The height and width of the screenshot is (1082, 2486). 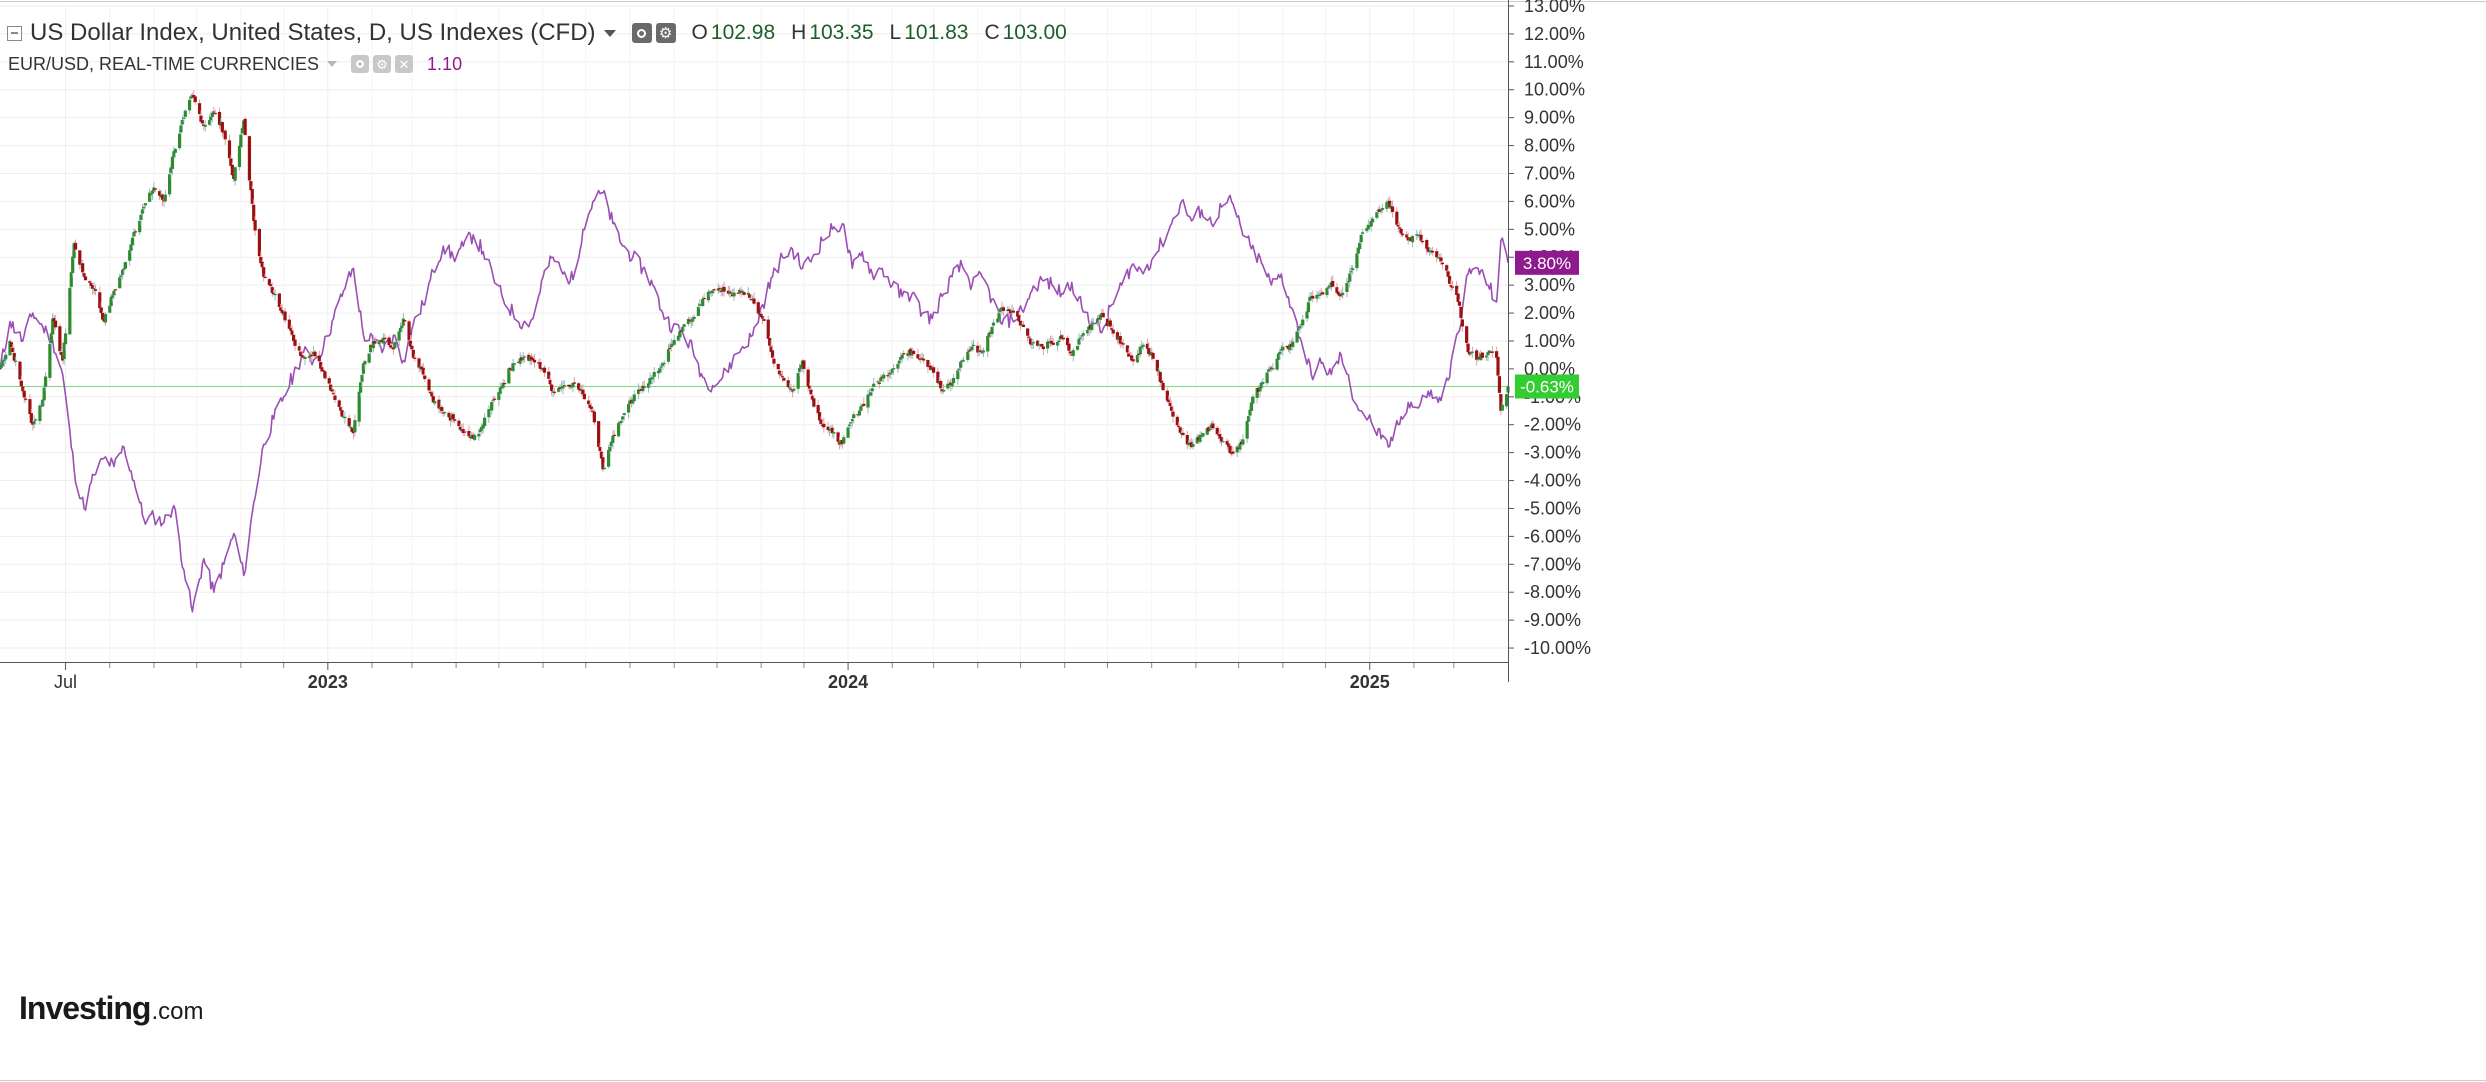 What do you see at coordinates (14, 33) in the screenshot?
I see `collapse-legend-button` at bounding box center [14, 33].